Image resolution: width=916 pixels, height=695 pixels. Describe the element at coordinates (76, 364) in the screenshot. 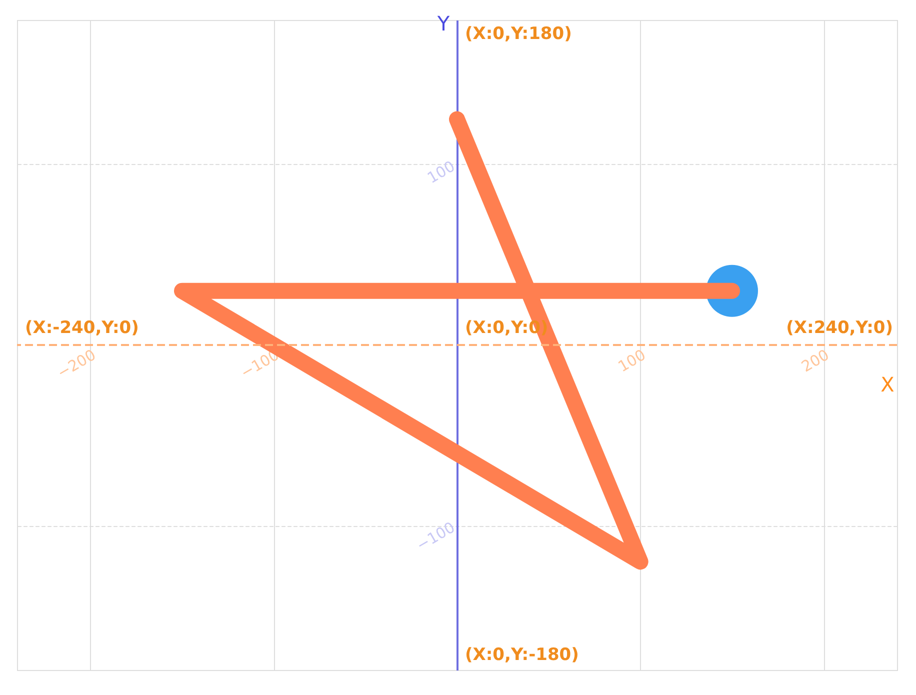

I see `x-tick-label: −200` at that location.